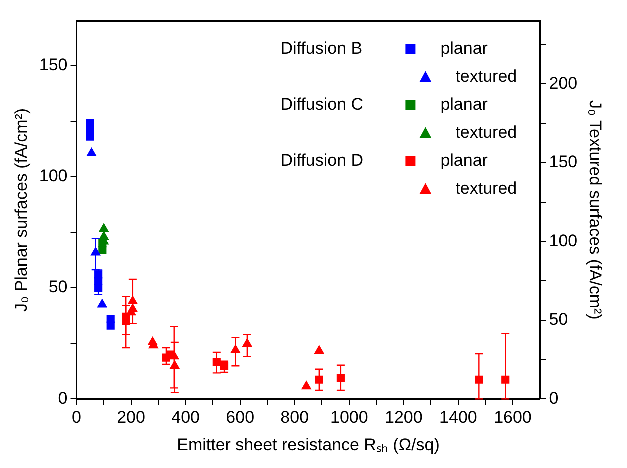  Describe the element at coordinates (53, 176) in the screenshot. I see `y-tick-label: 100` at that location.